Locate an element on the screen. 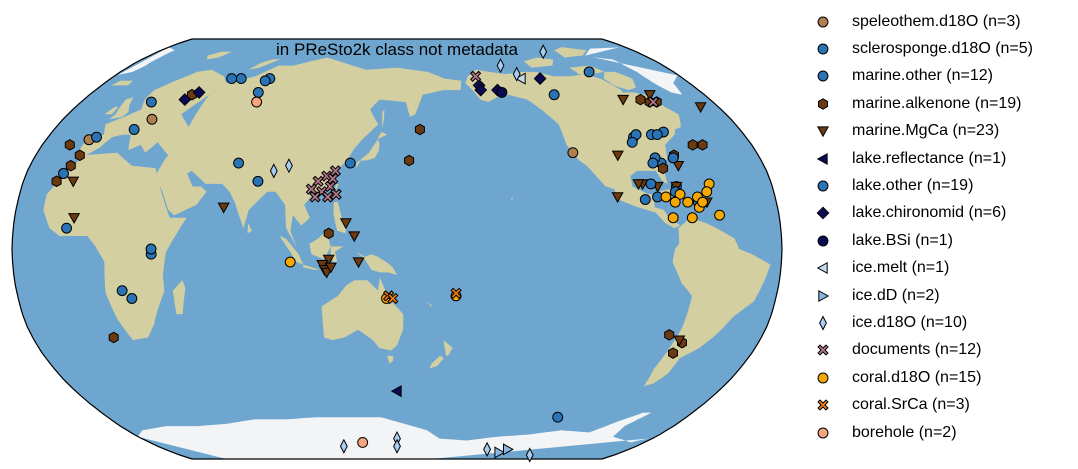 Image resolution: width=1078 pixels, height=469 pixels. map-title: in PReSto2k class not metadata is located at coordinates (397, 49).